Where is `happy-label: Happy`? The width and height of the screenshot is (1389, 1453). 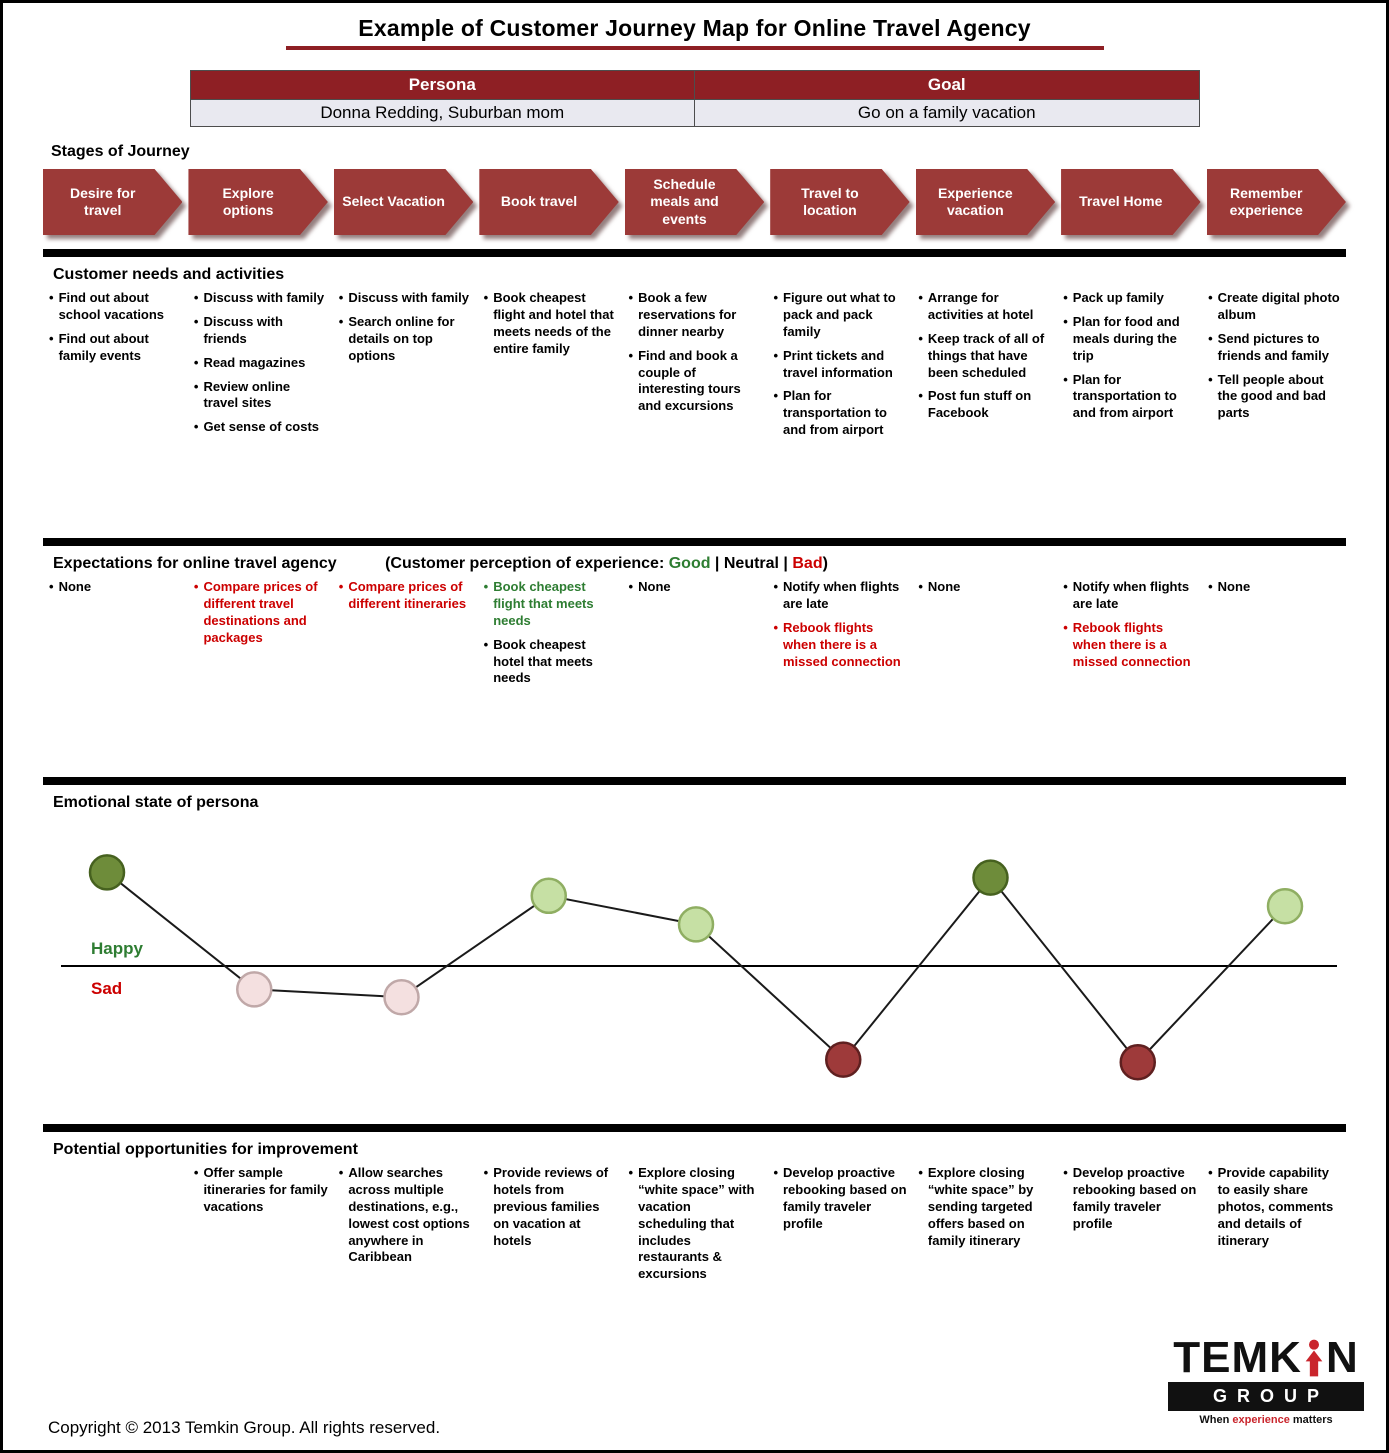 happy-label: Happy is located at coordinates (117, 948).